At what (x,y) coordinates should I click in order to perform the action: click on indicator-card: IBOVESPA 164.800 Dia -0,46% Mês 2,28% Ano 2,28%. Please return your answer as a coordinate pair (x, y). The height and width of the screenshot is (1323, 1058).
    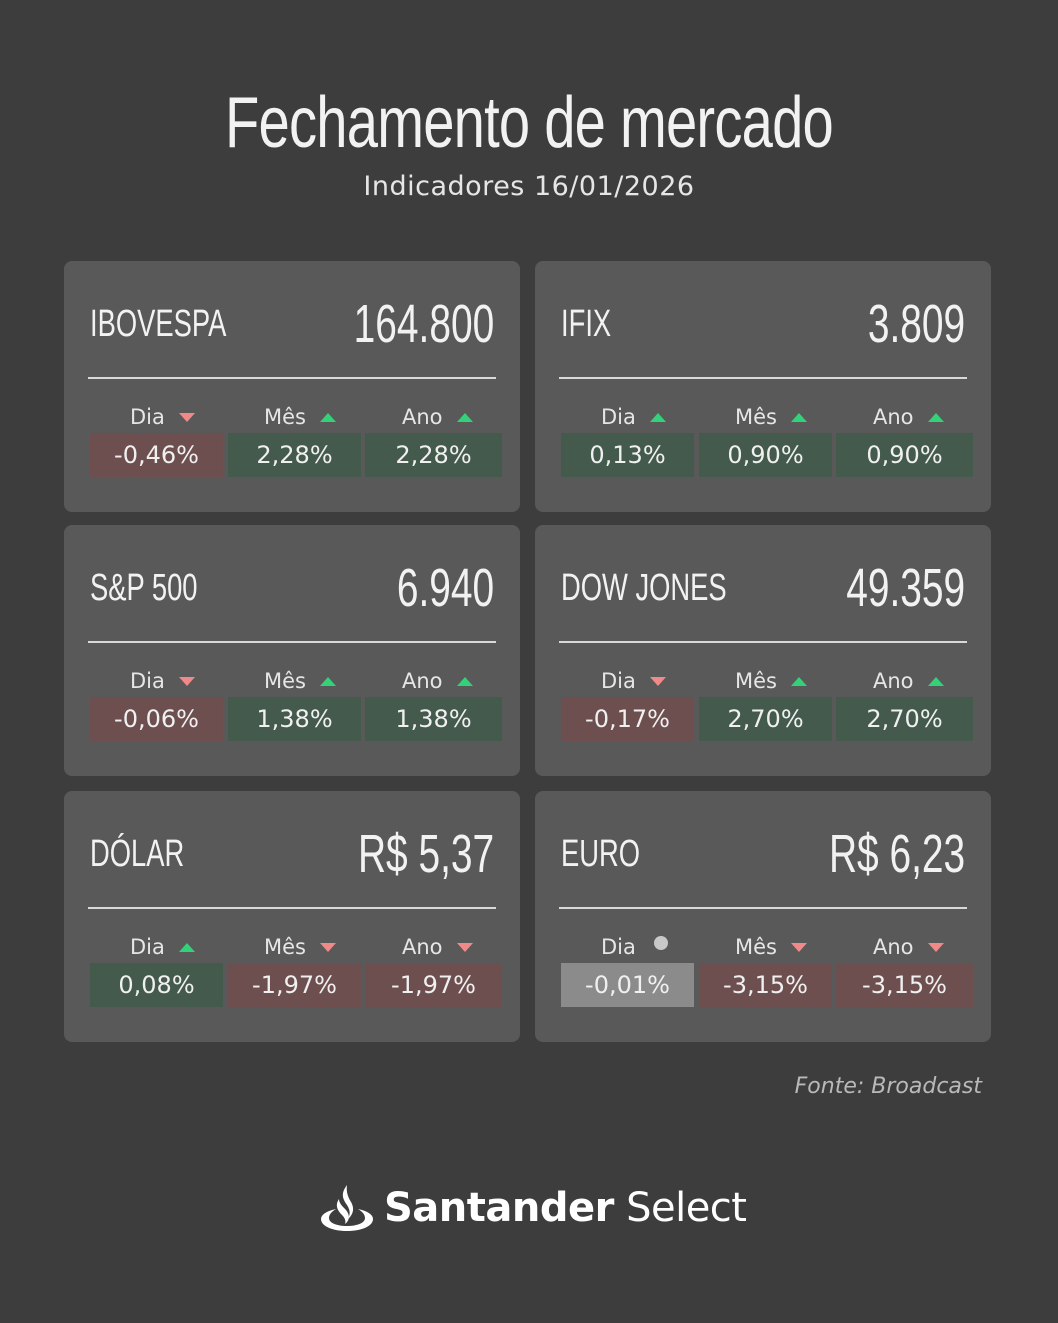
    Looking at the image, I should click on (292, 386).